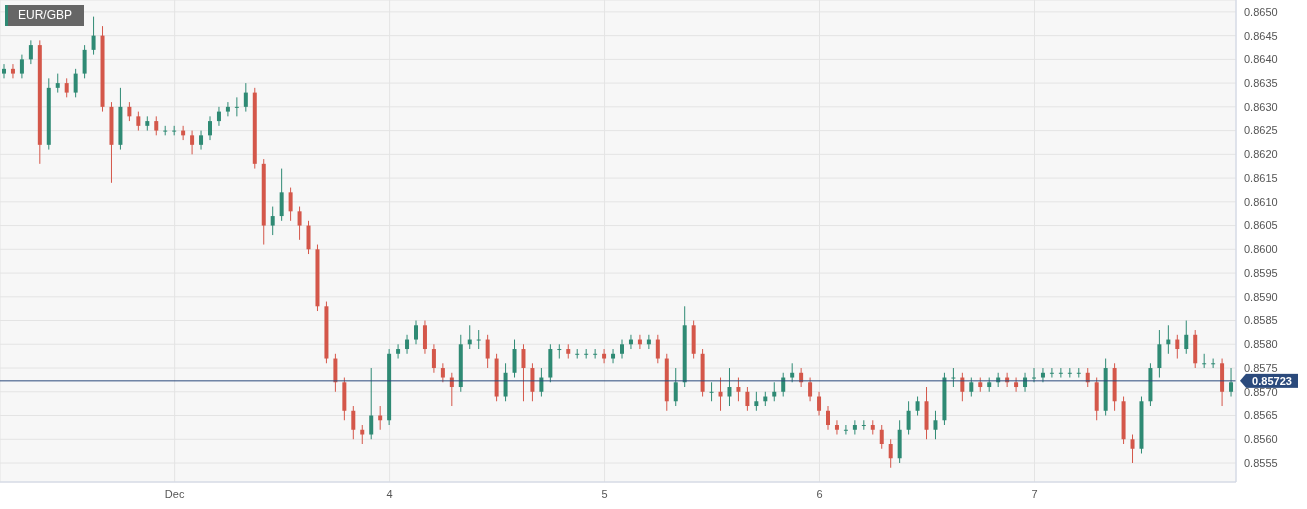 This screenshot has height=509, width=1307. What do you see at coordinates (1261, 130) in the screenshot?
I see `y-tick-label: 0.8625` at bounding box center [1261, 130].